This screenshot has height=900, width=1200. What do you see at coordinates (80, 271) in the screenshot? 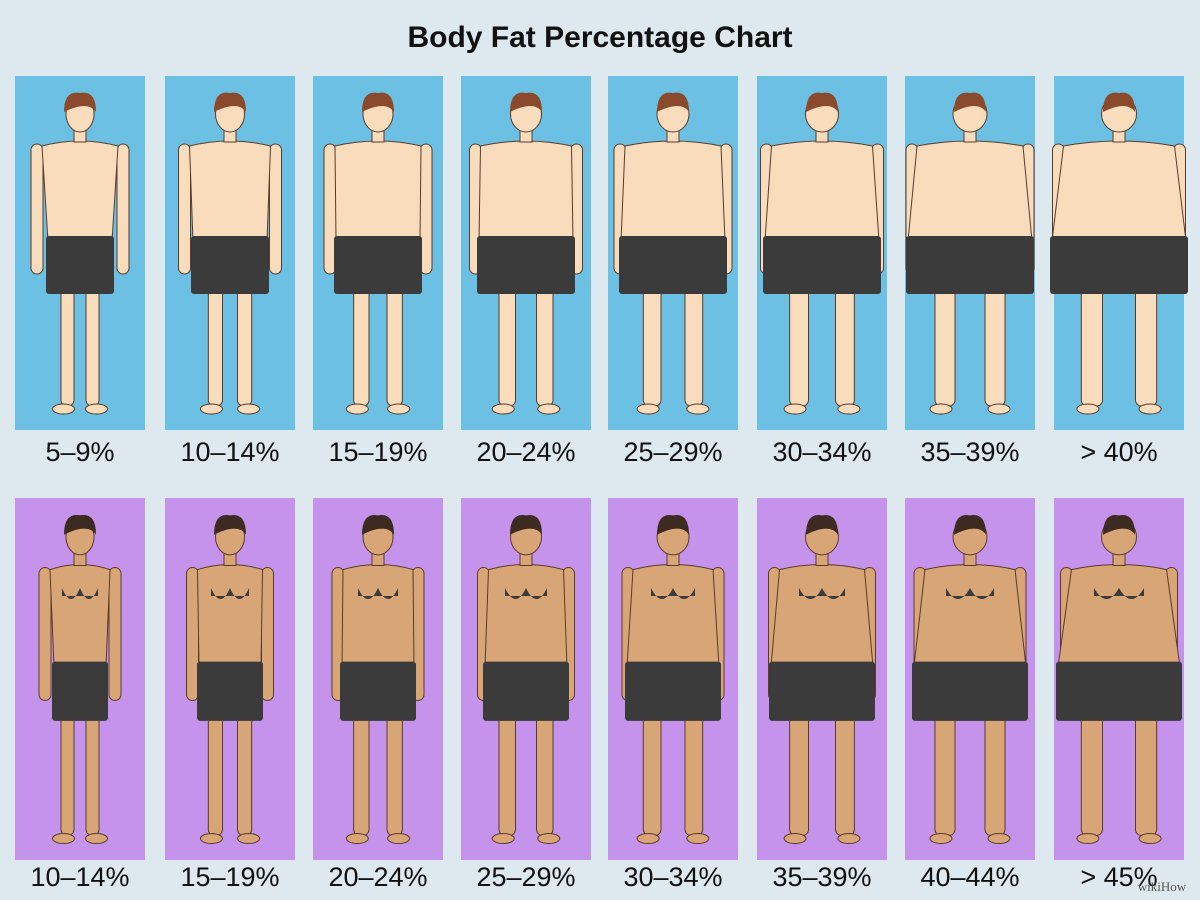
I see `panel: 5–9%` at bounding box center [80, 271].